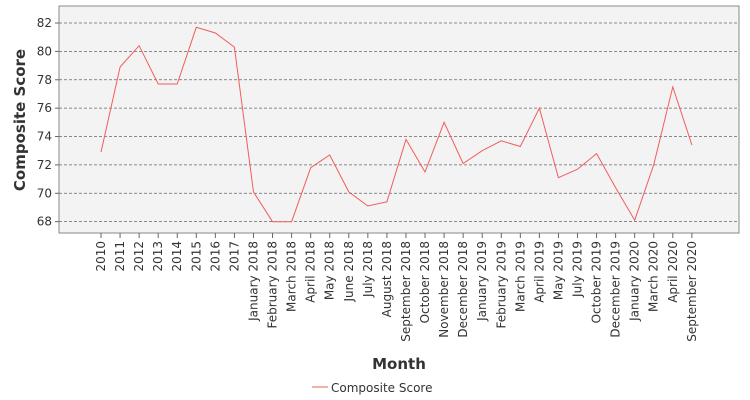 Image resolution: width=750 pixels, height=400 pixels. What do you see at coordinates (139, 256) in the screenshot?
I see `x-tick-label: 2012` at bounding box center [139, 256].